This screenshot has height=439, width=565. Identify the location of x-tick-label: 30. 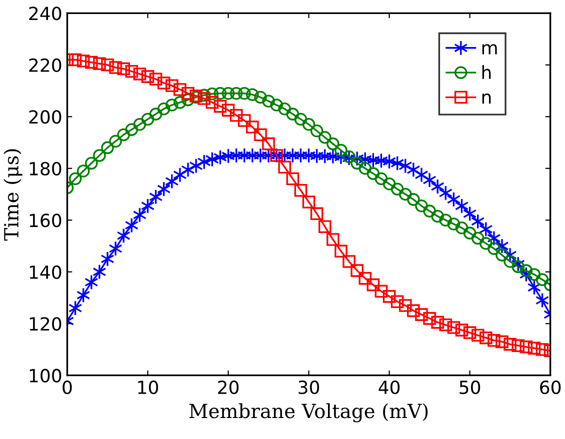
(309, 387).